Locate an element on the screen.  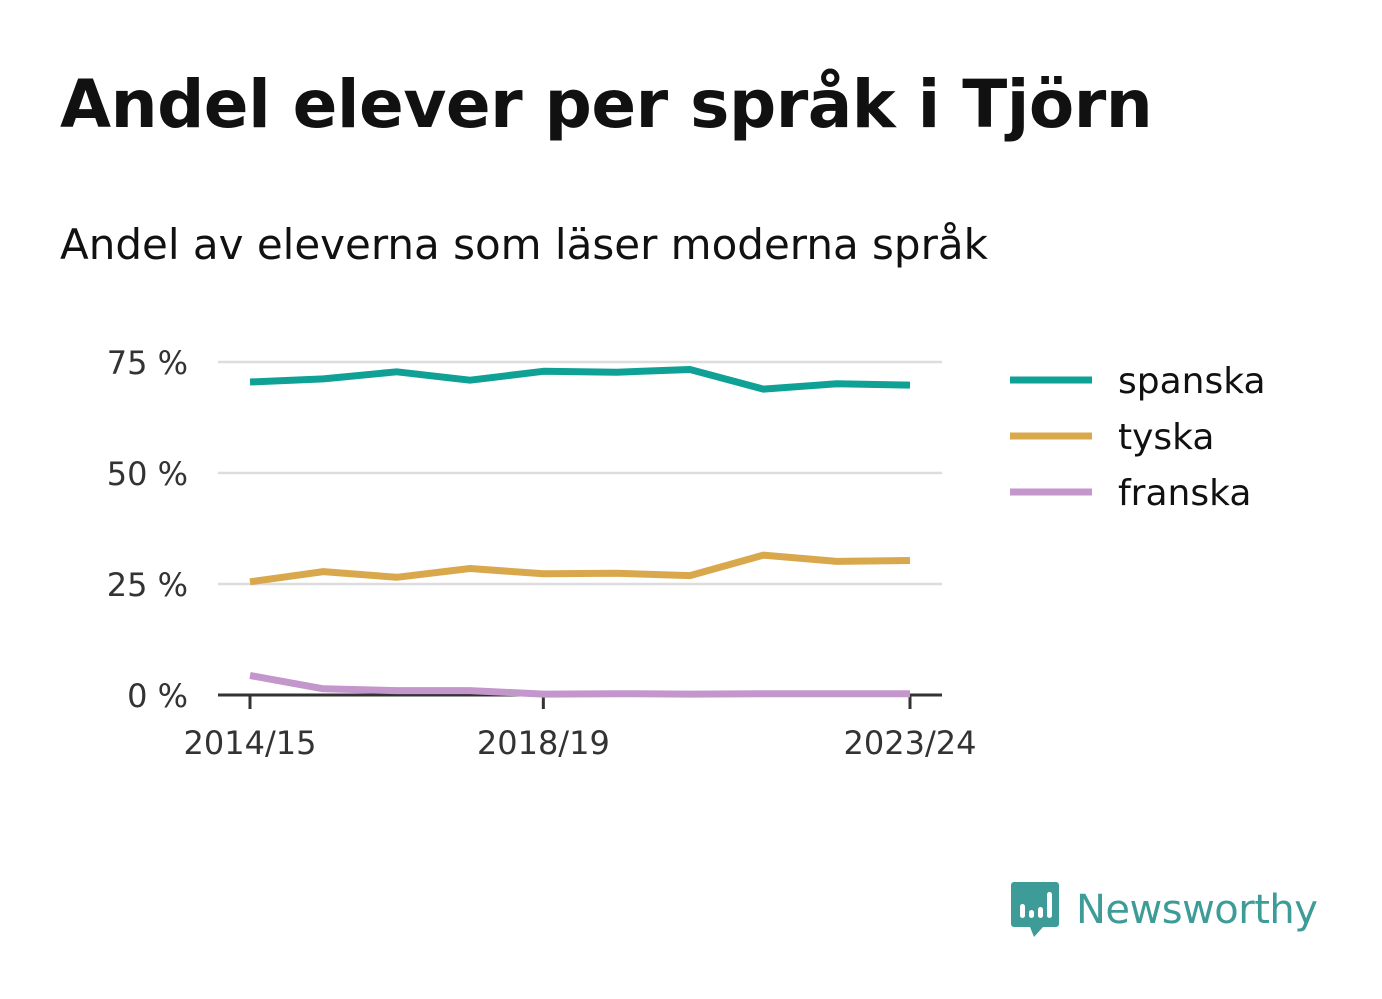
brand-name: Newsworthy is located at coordinates (1197, 910).